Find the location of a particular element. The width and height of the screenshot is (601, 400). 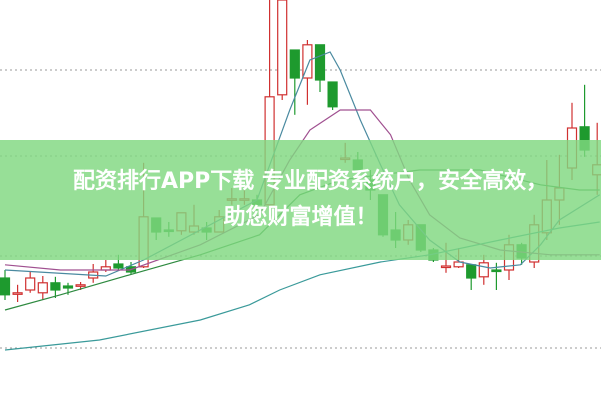

banner-line-2: 助您财富增值！ is located at coordinates (300, 217).